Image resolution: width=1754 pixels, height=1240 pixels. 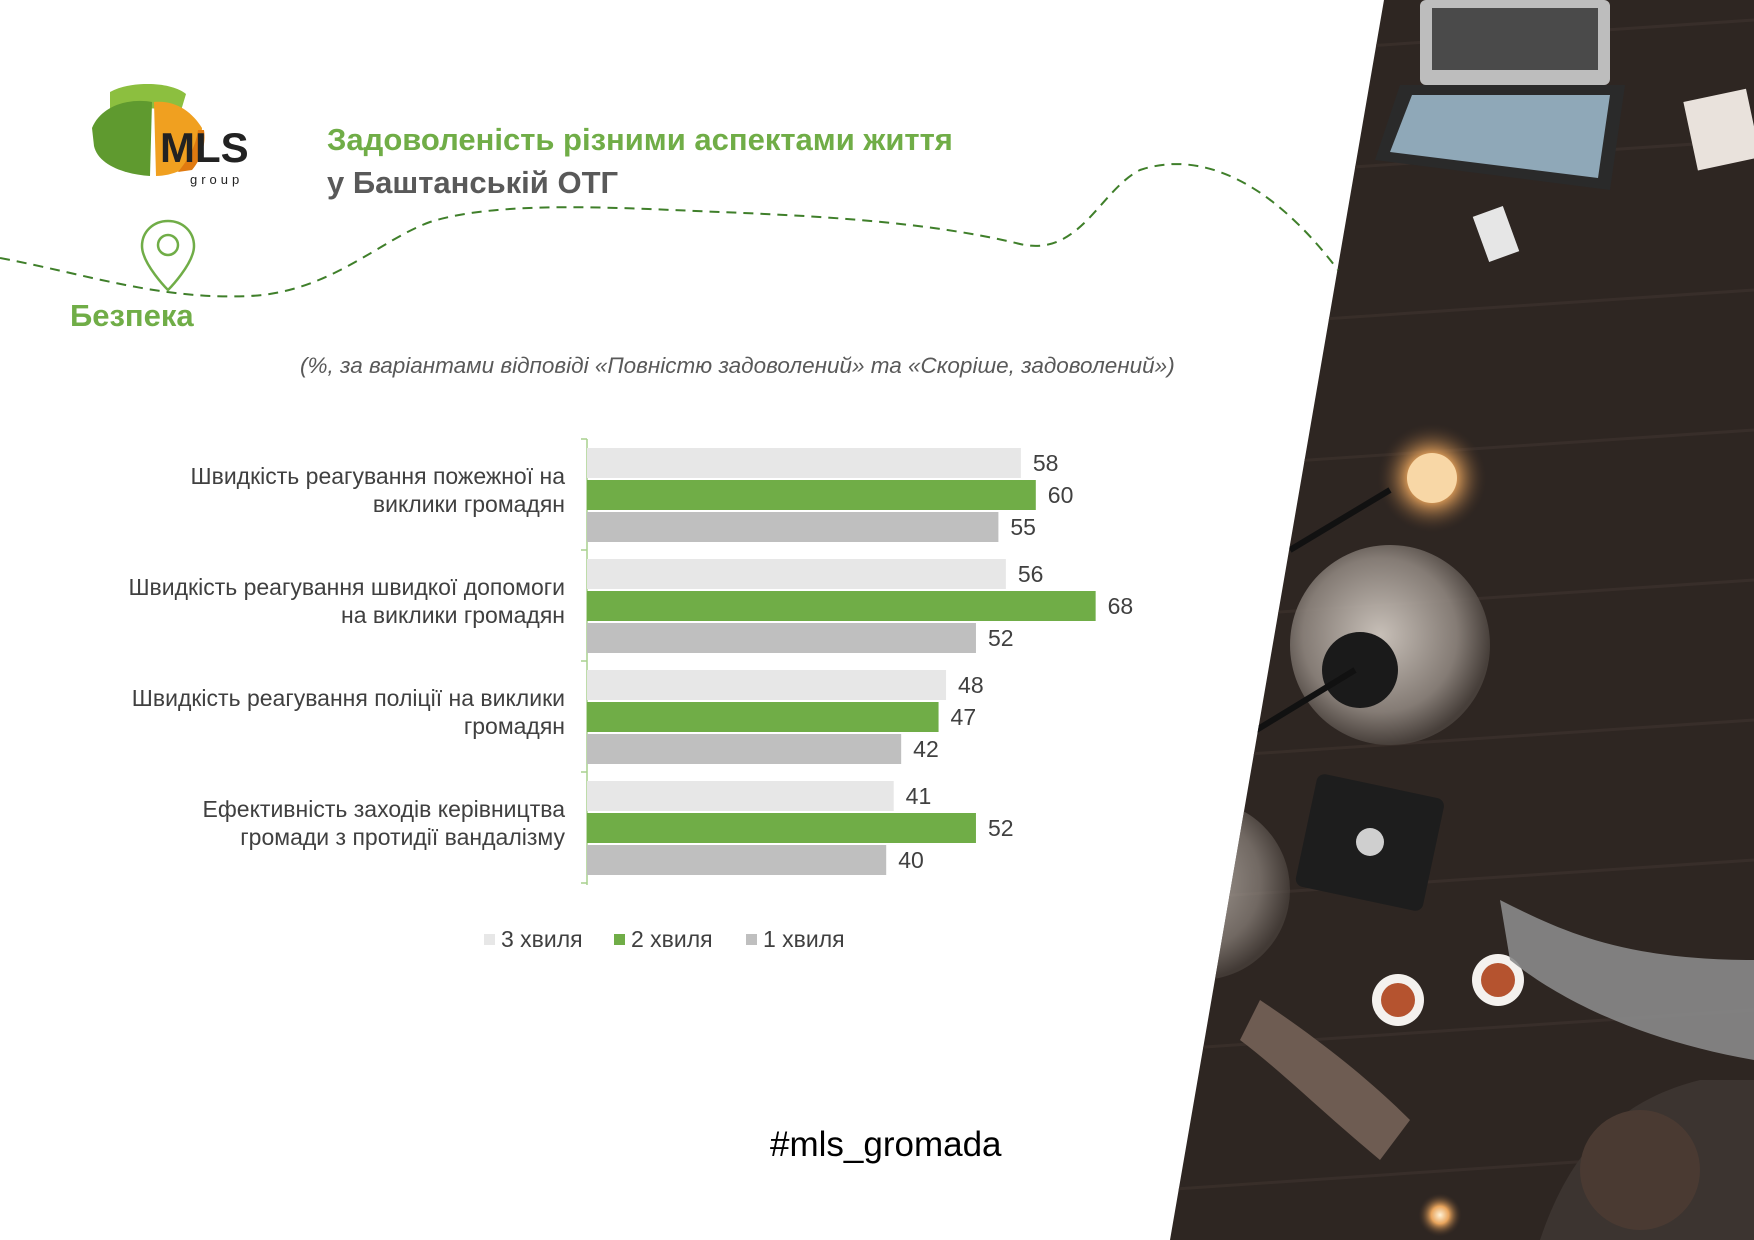 What do you see at coordinates (383, 809) in the screenshot?
I see `category-label-line: Ефективність заходів керівництва` at bounding box center [383, 809].